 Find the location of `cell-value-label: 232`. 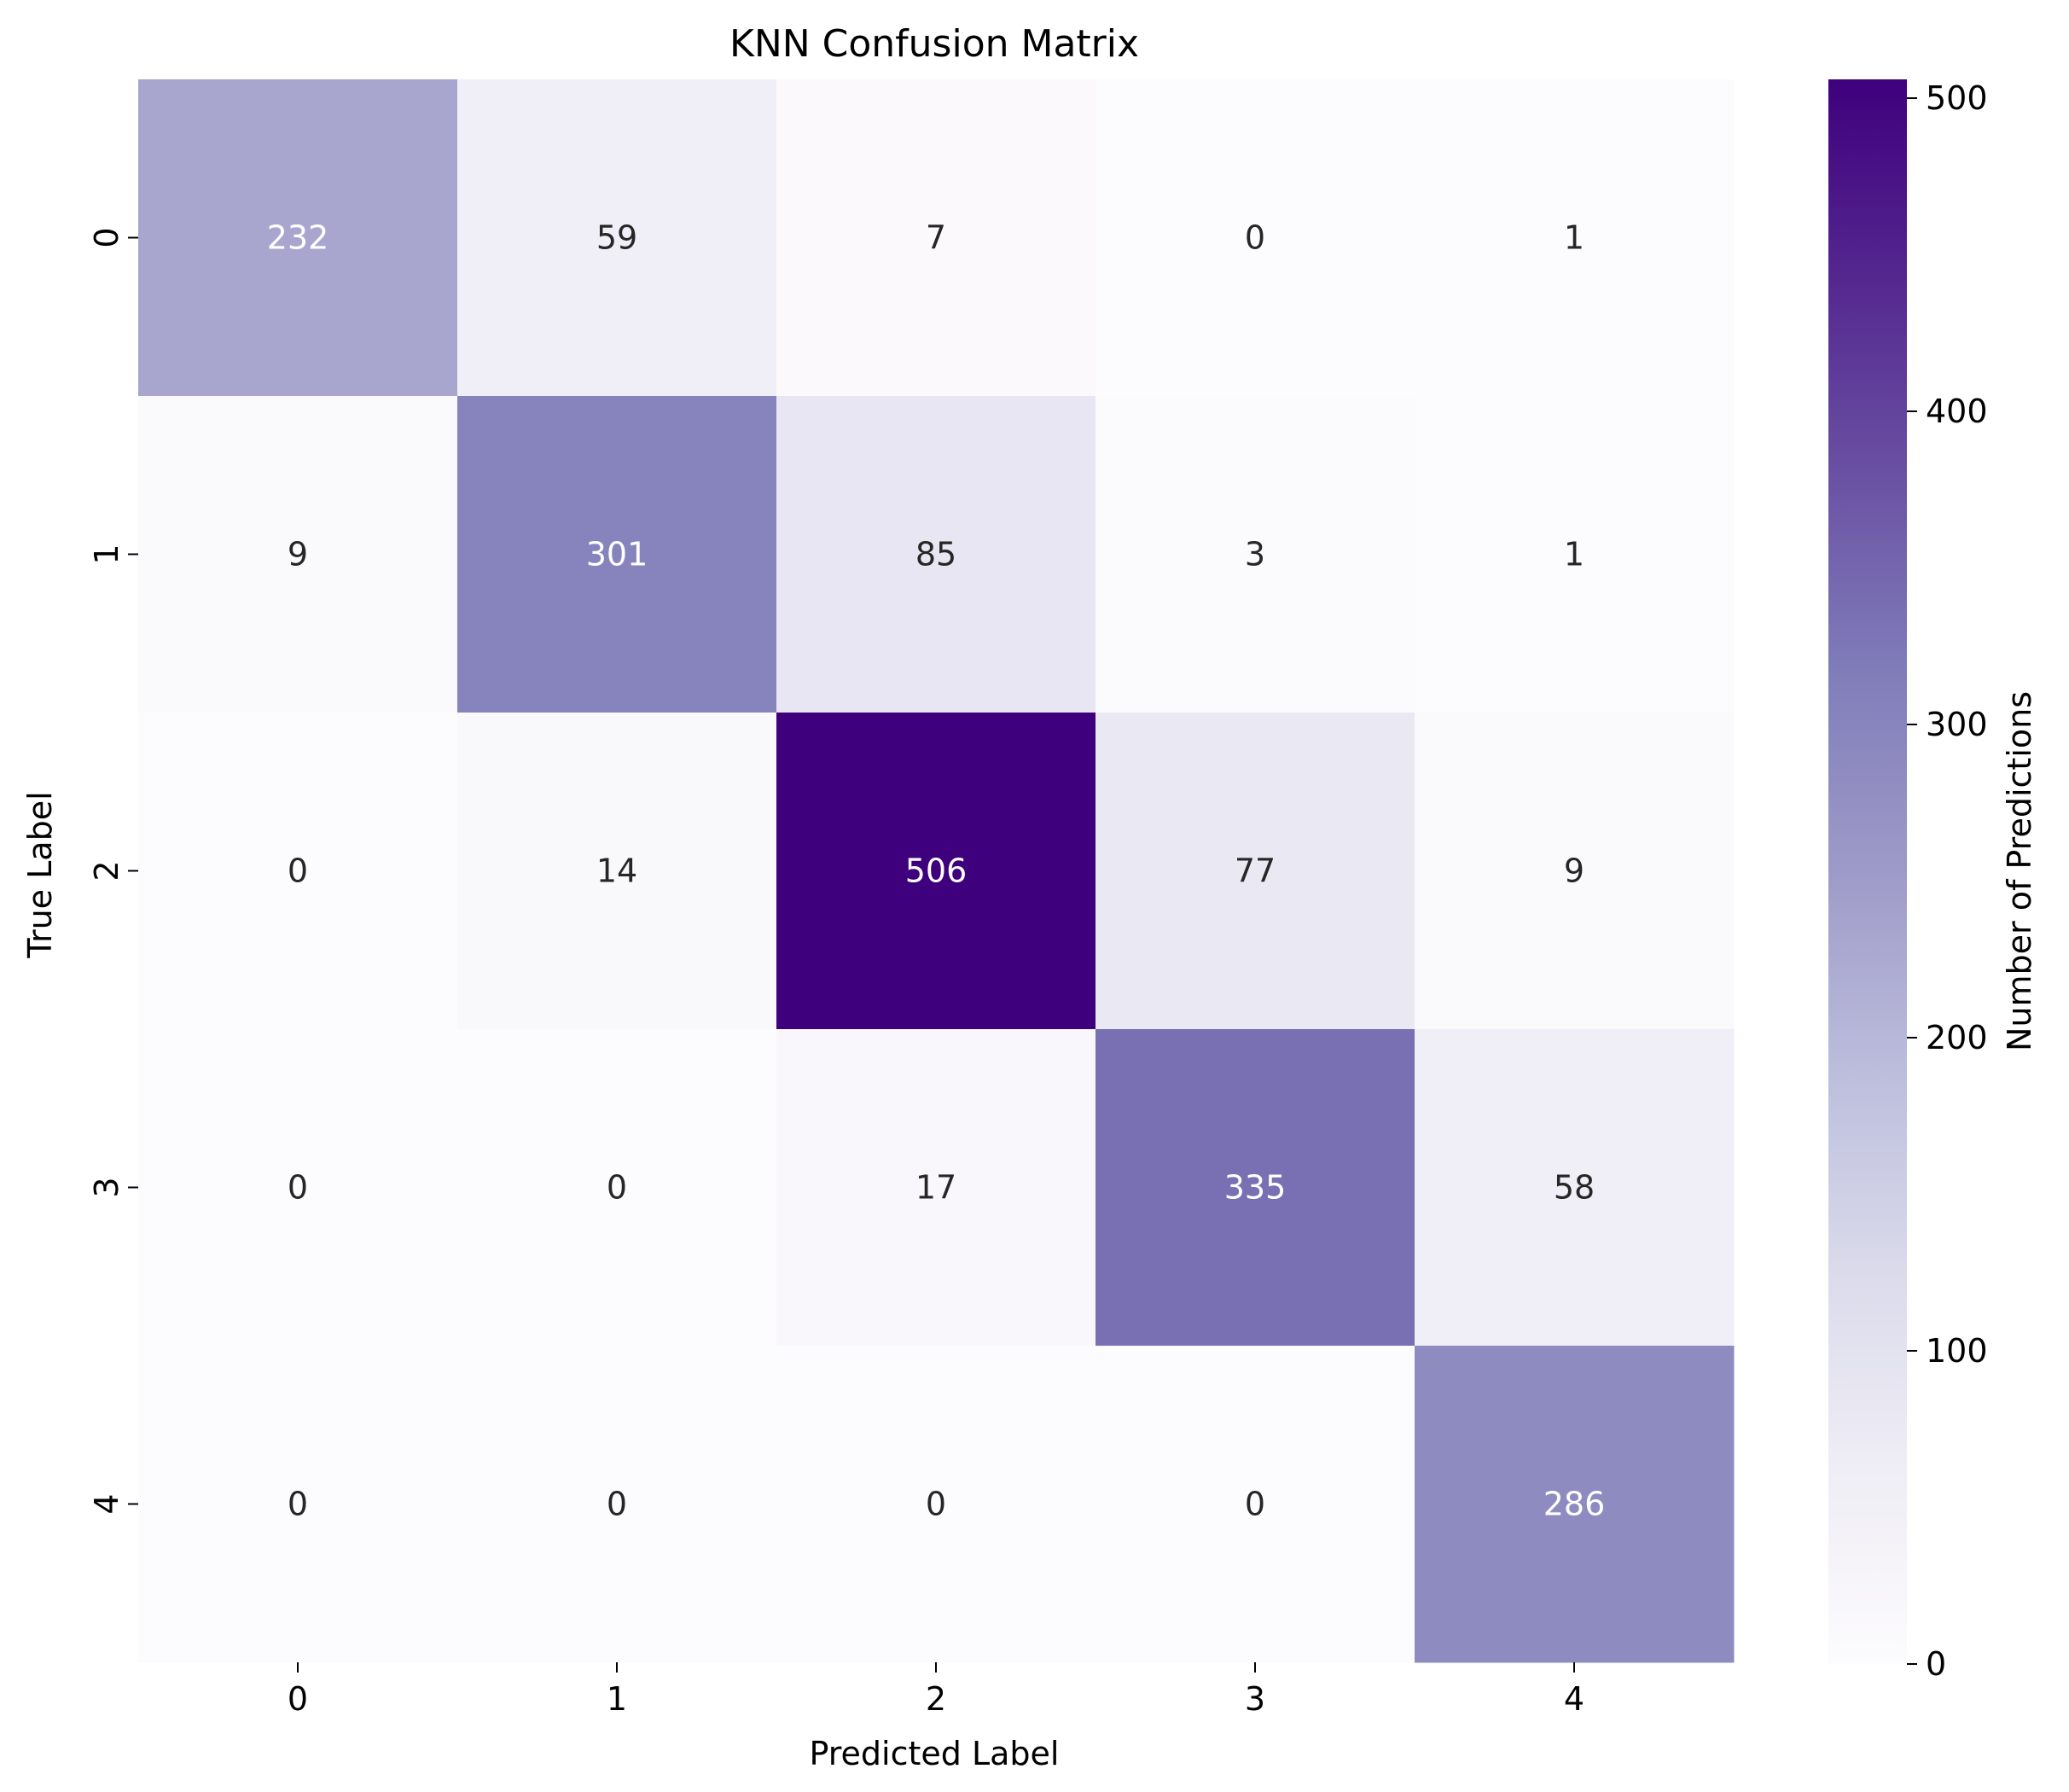

cell-value-label: 232 is located at coordinates (298, 238).